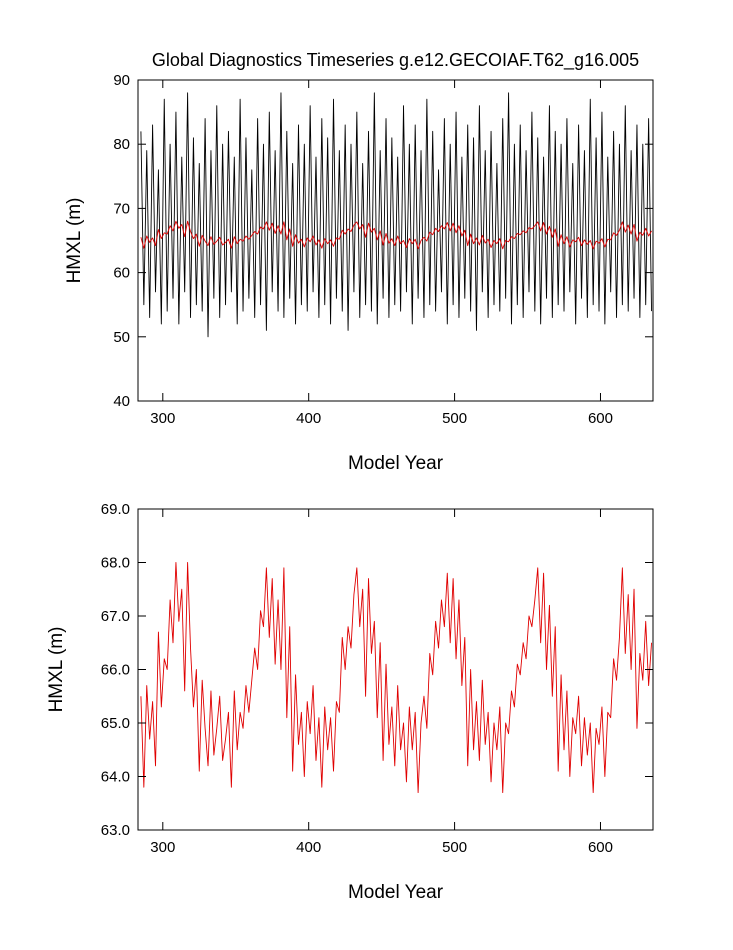 This screenshot has height=950, width=733. Describe the element at coordinates (115, 509) in the screenshot. I see `y-tick-label: 69.0` at that location.